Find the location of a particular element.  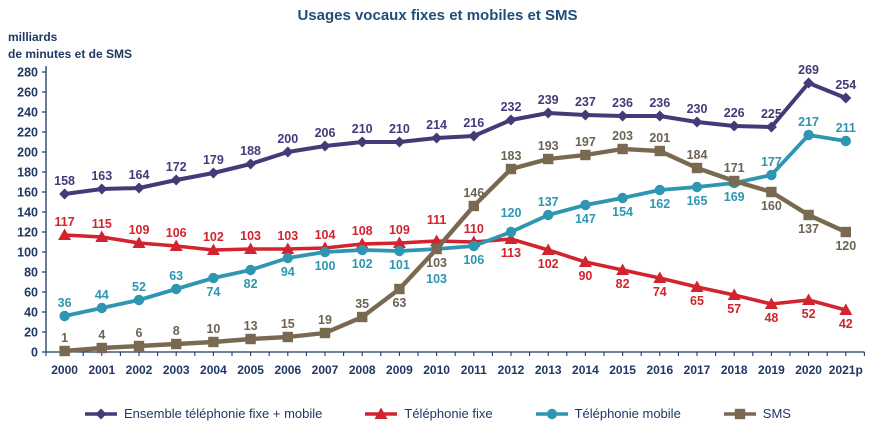

y-tick-label: 100 is located at coordinates (27, 253).